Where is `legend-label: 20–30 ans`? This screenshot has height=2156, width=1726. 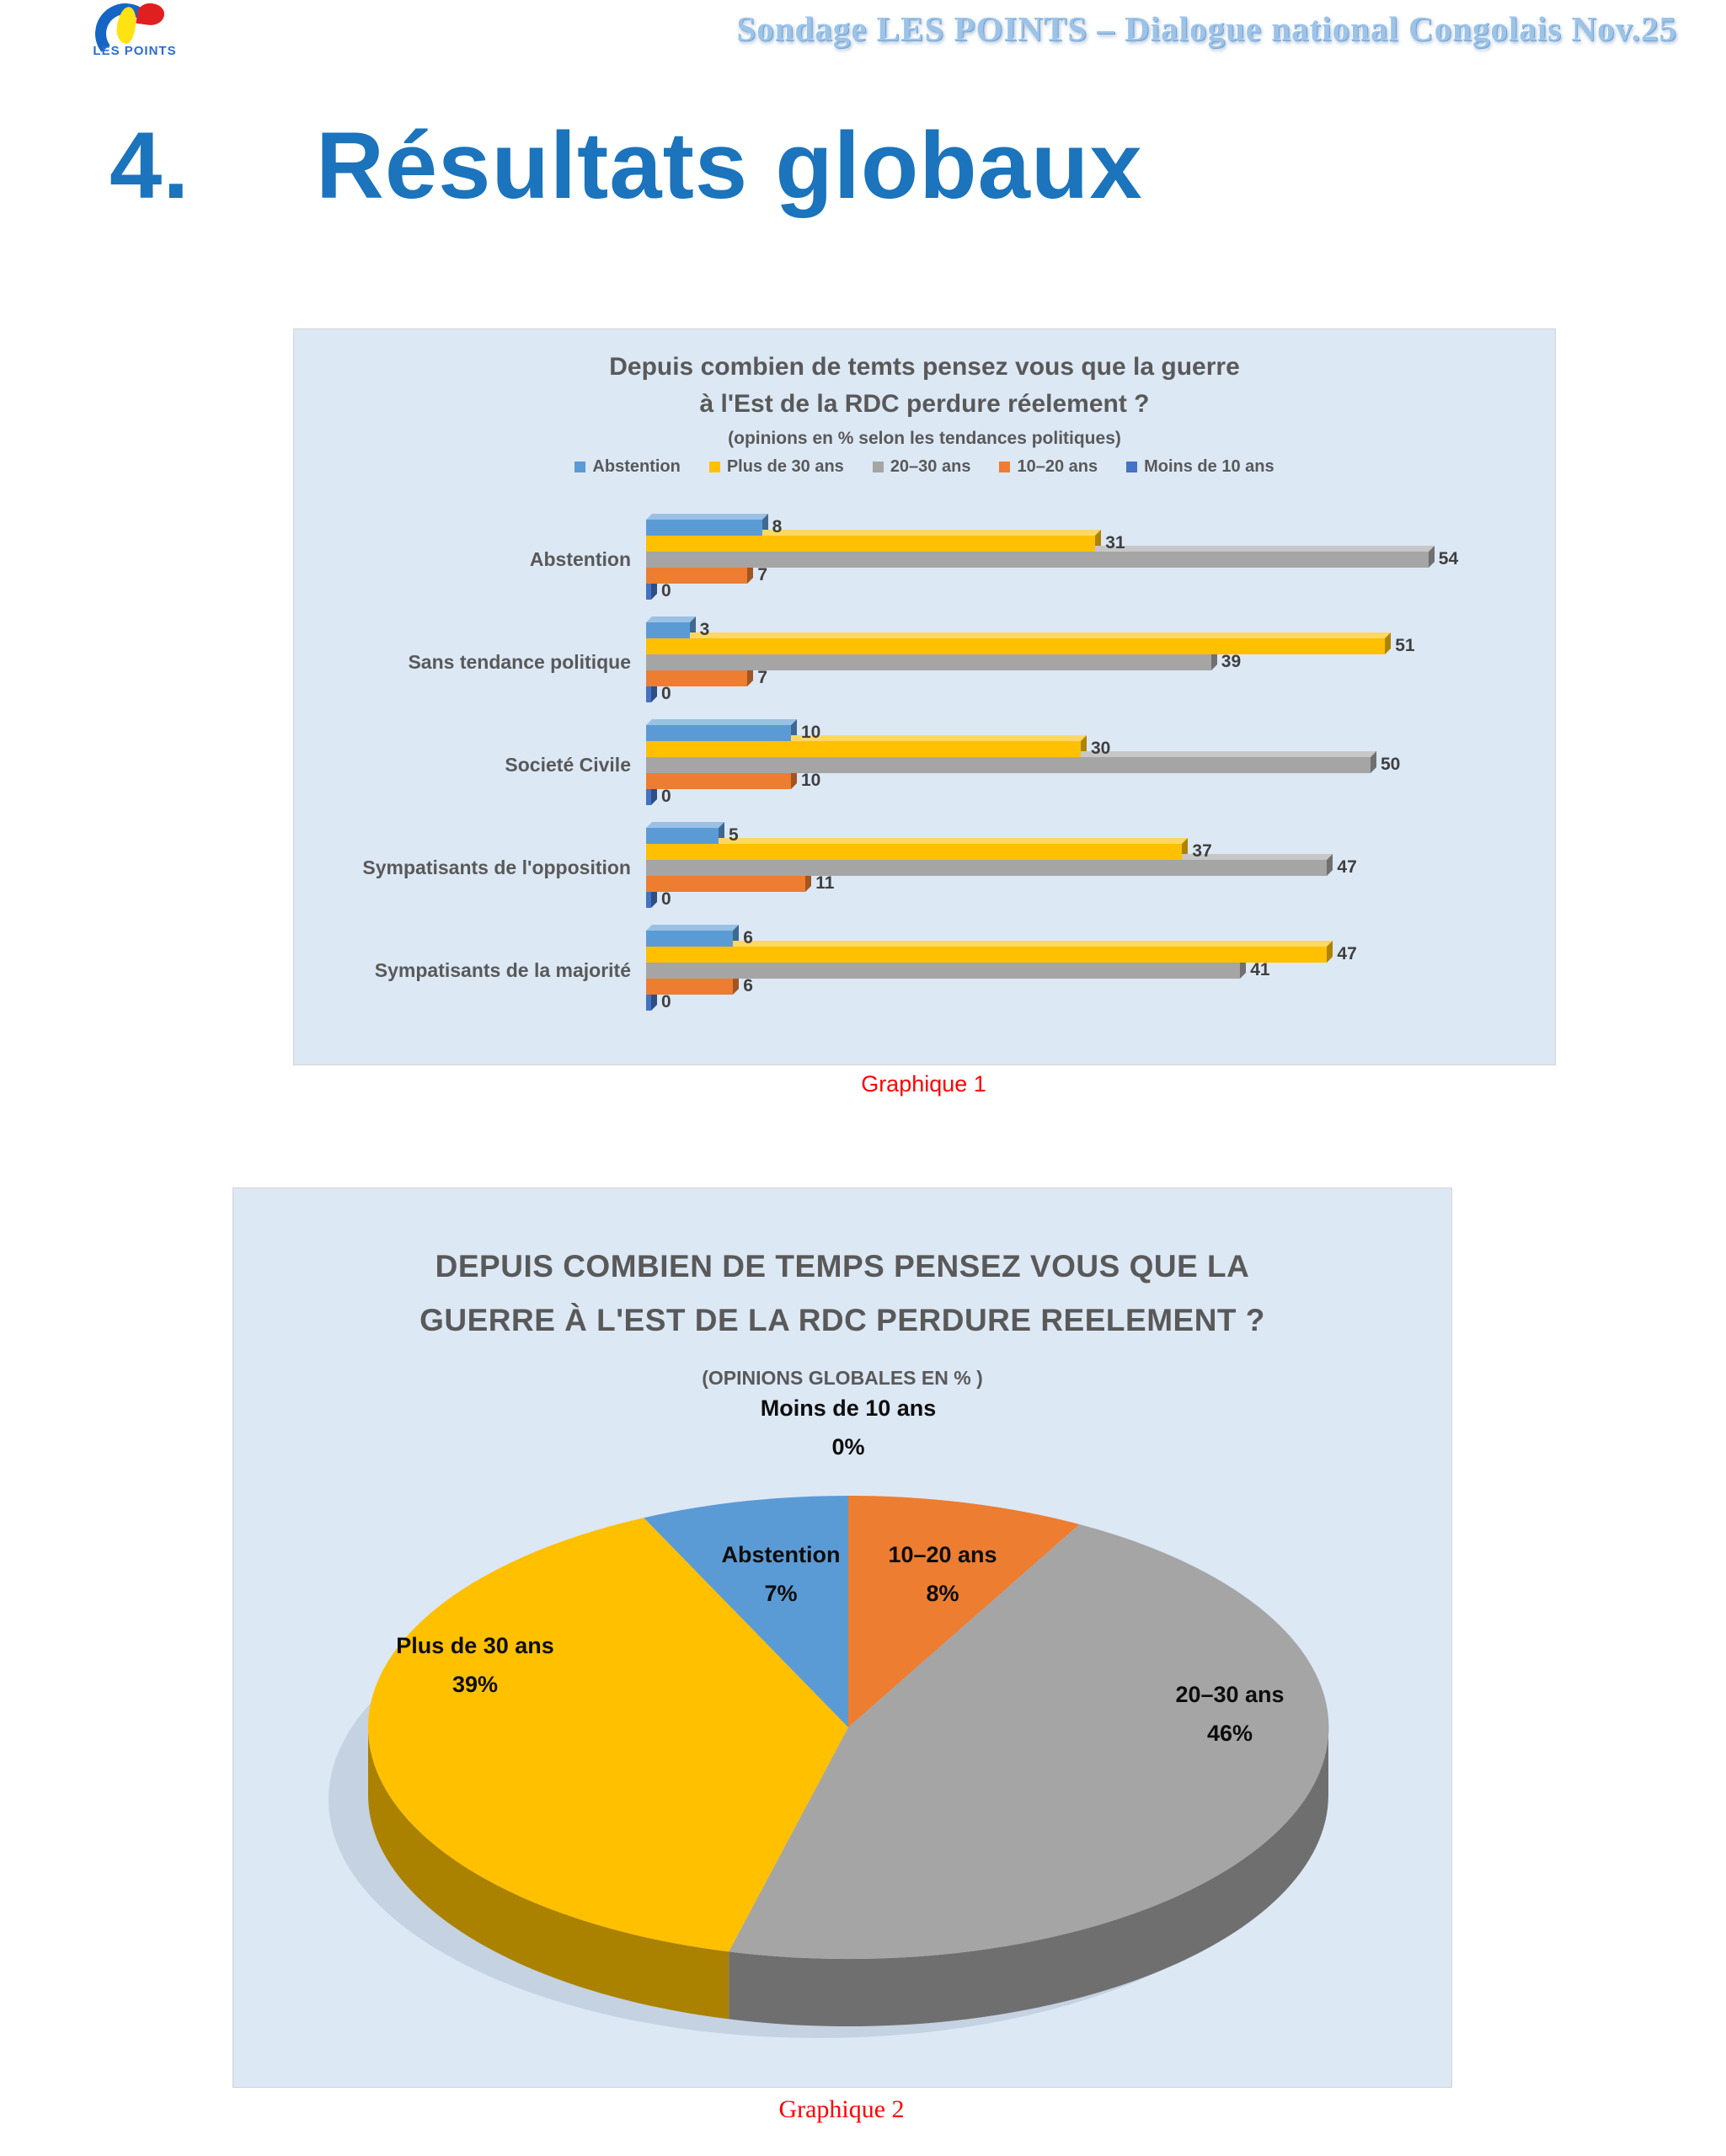
legend-label: 20–30 ans is located at coordinates (930, 466).